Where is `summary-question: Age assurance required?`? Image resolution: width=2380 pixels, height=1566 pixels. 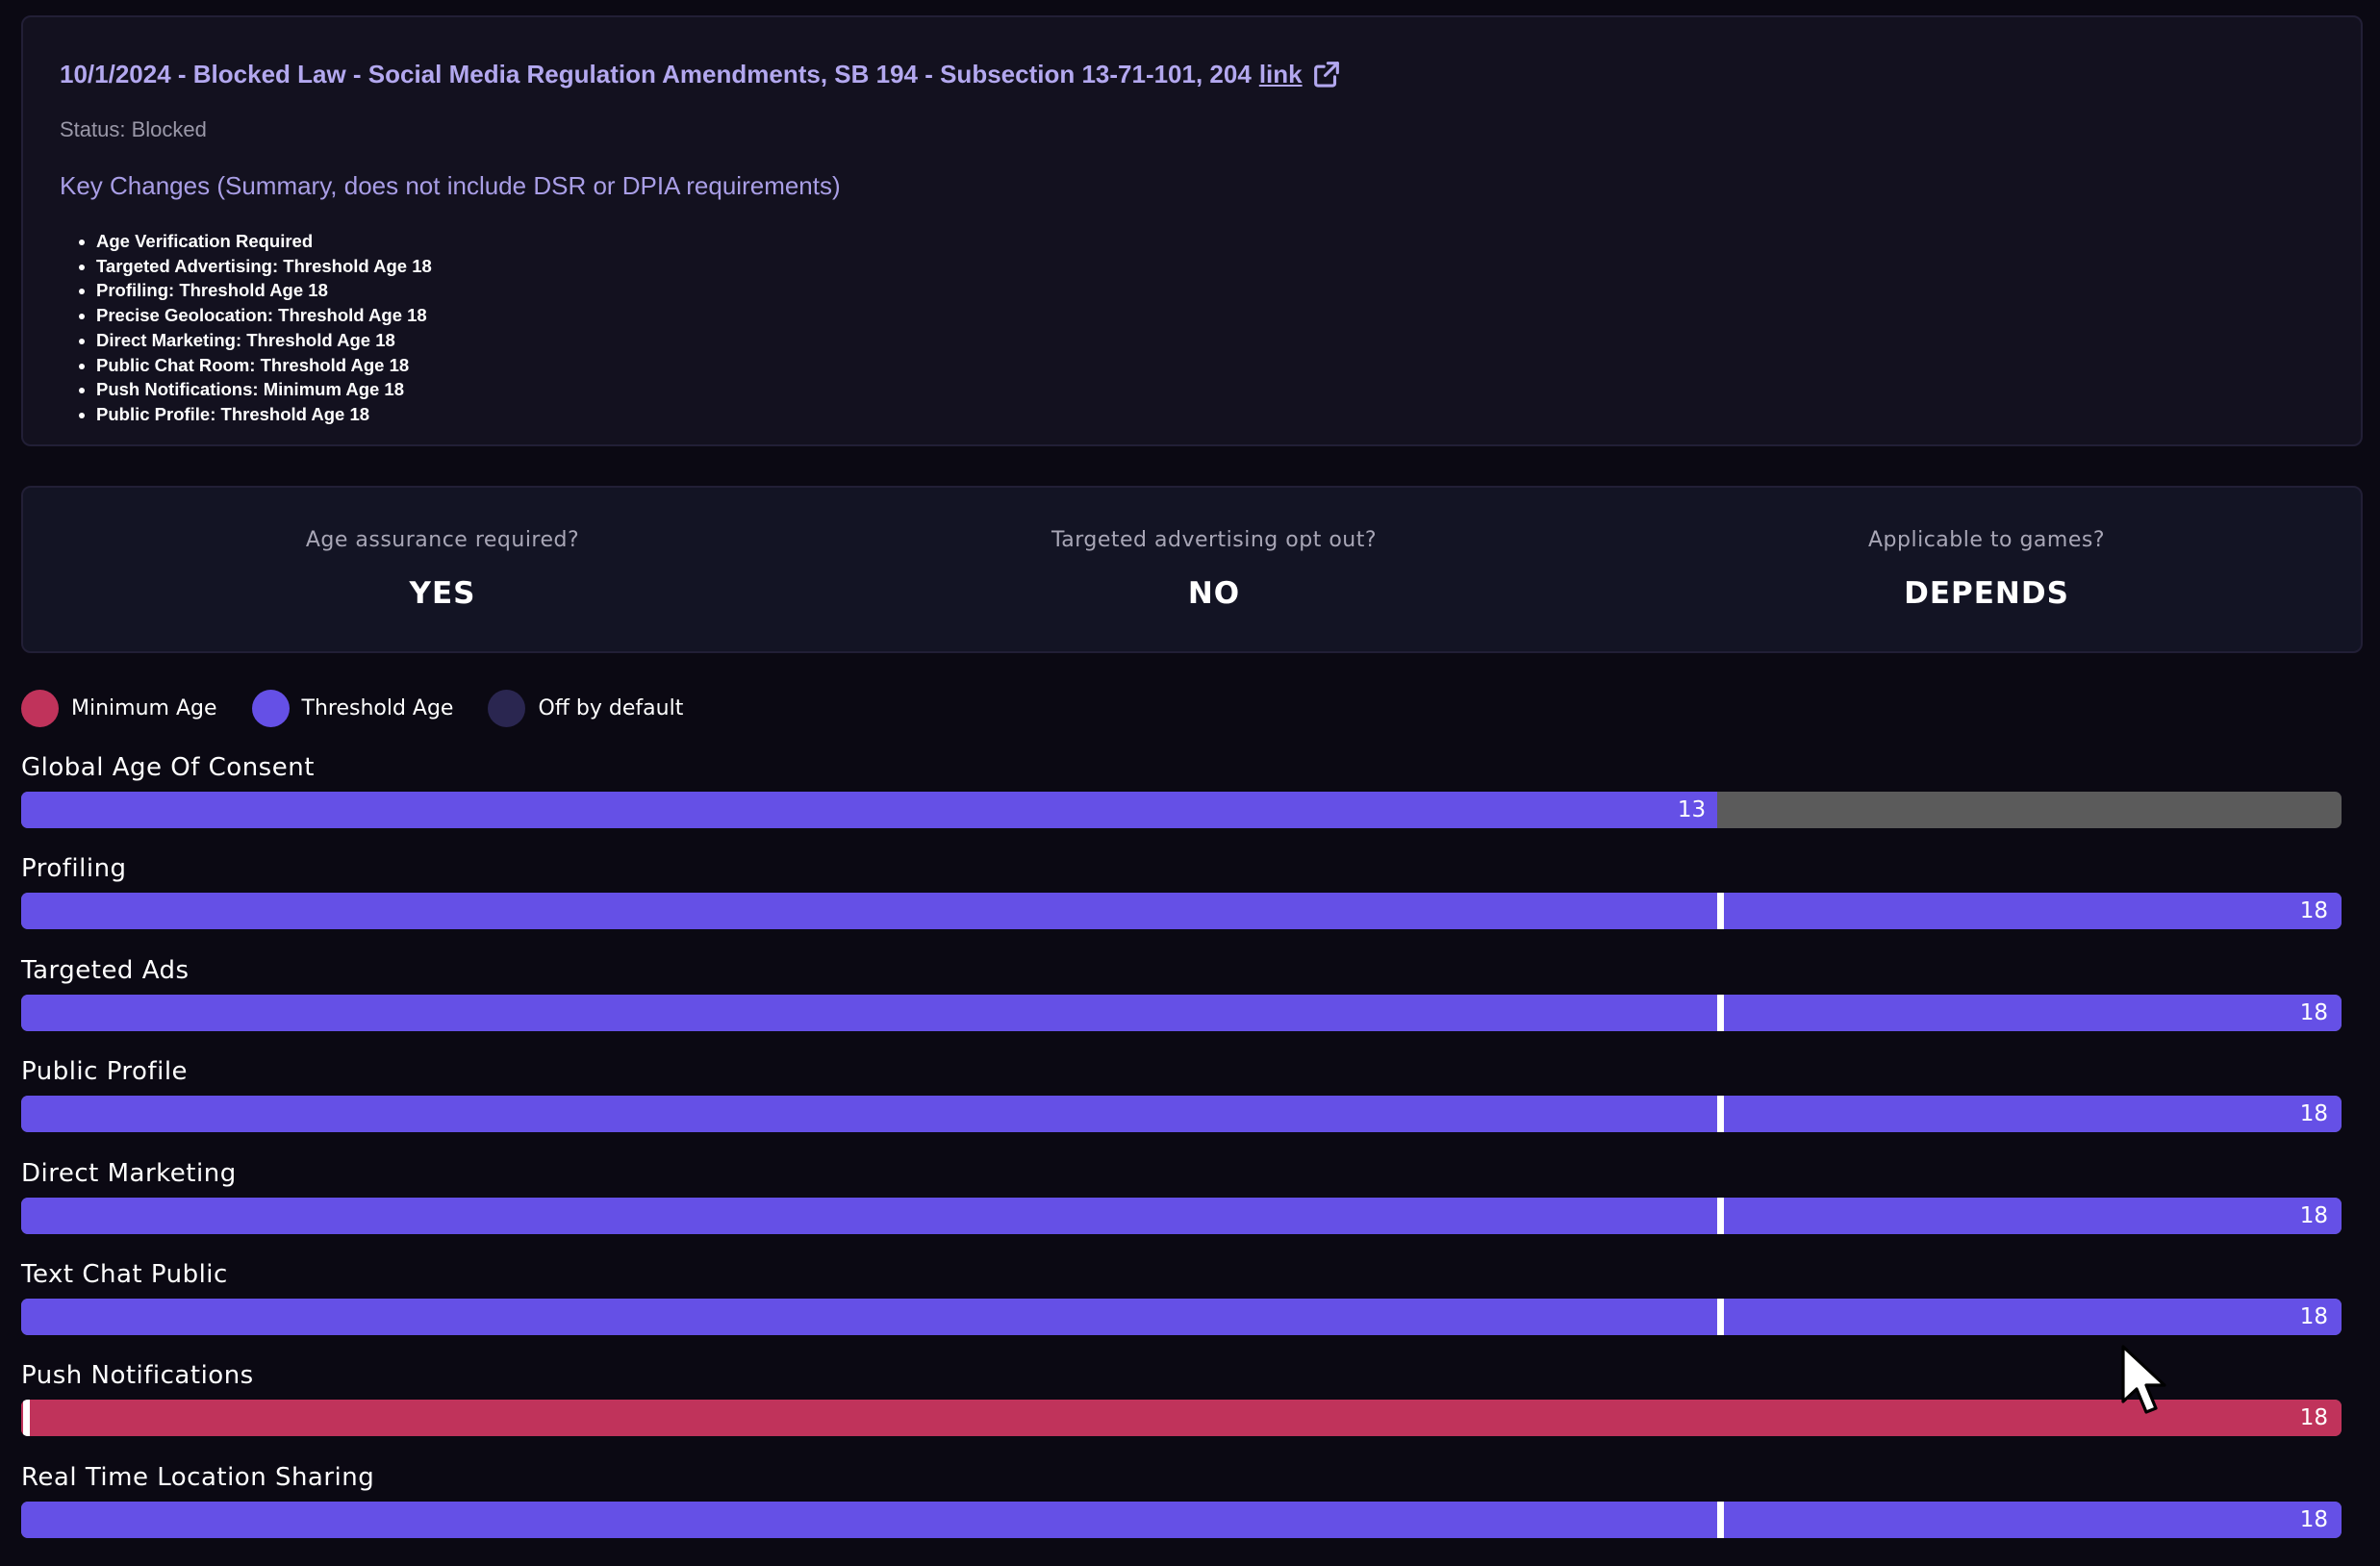
summary-question: Age assurance required? is located at coordinates (443, 540).